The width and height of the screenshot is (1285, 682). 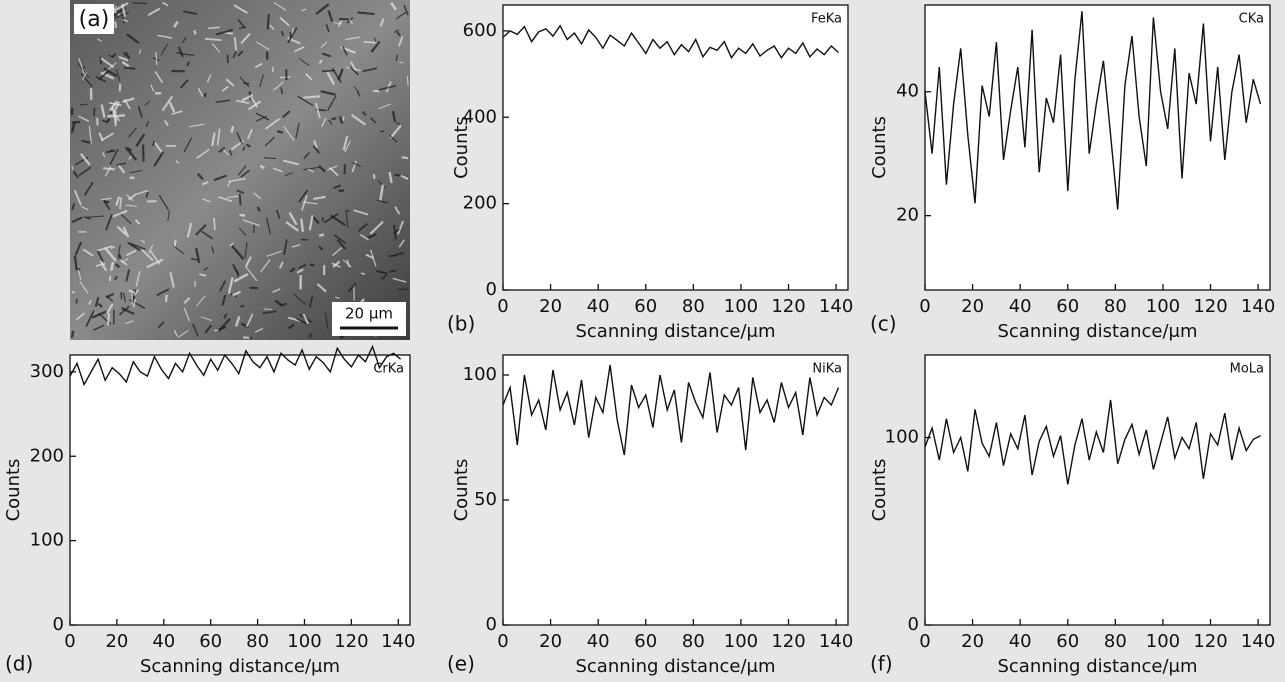 What do you see at coordinates (47, 371) in the screenshot?
I see `y-tick-label: 300` at bounding box center [47, 371].